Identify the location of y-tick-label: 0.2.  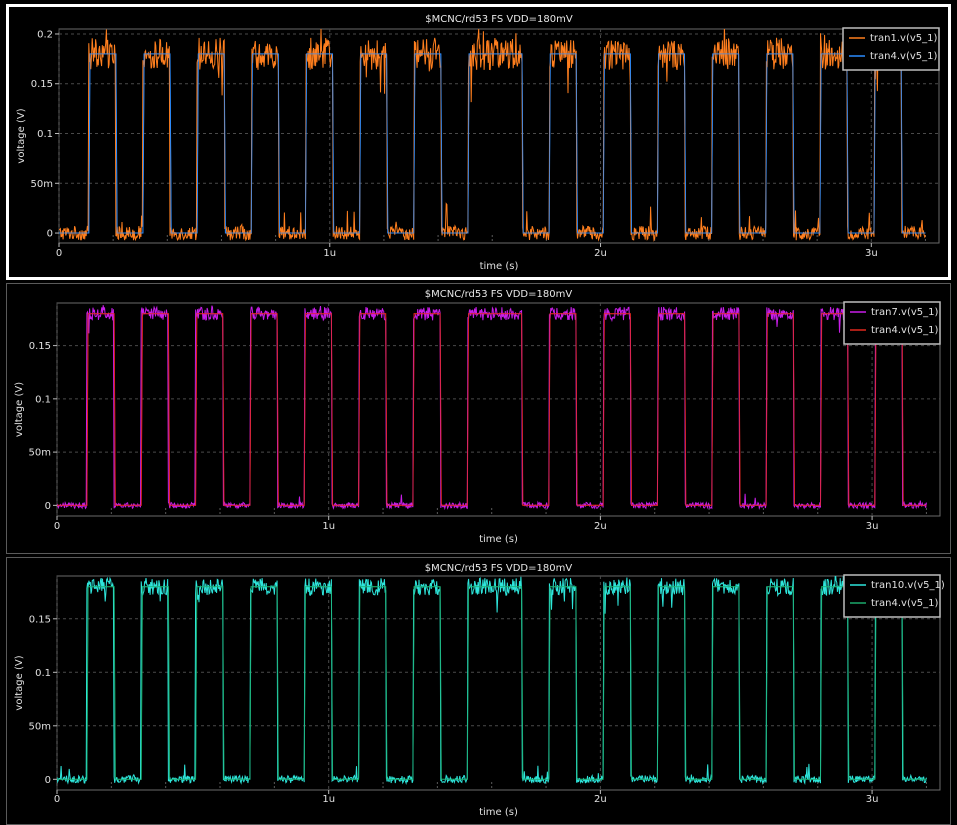
(45, 34).